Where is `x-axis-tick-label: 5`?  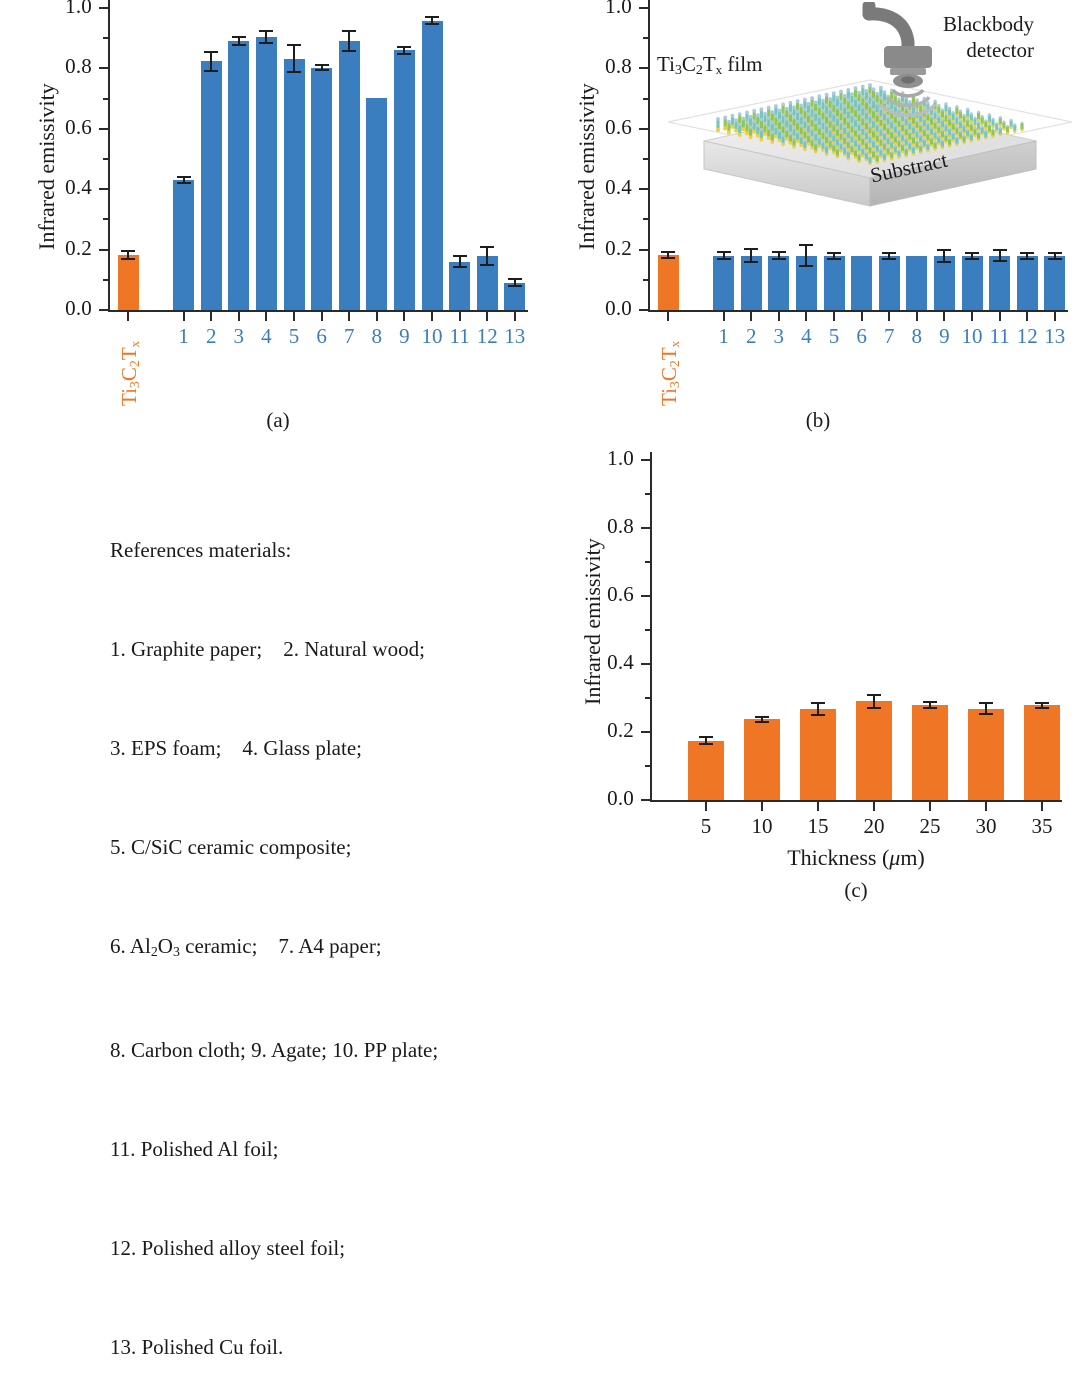
x-axis-tick-label: 5 is located at coordinates (294, 336).